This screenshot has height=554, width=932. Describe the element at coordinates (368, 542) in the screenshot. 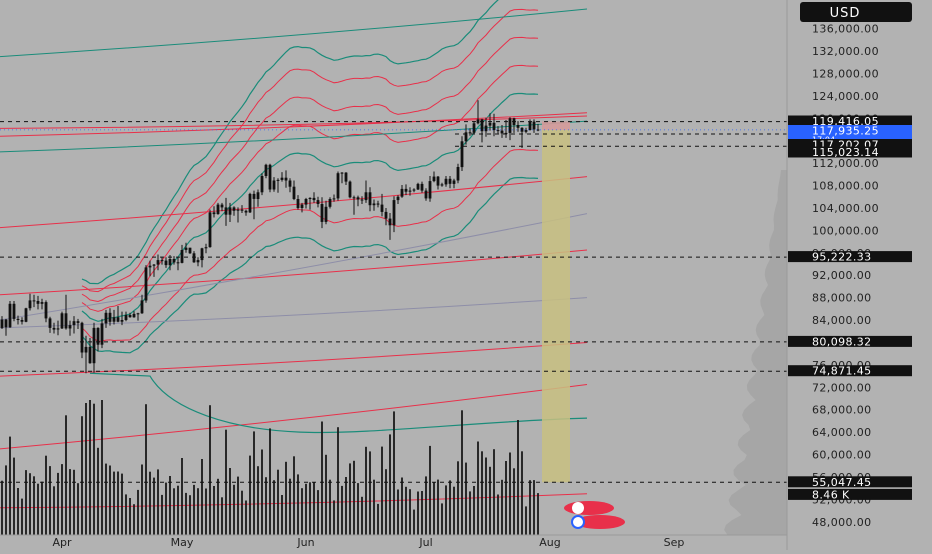

I see `time-axis: Apr May Jun Jul Aug Sep` at that location.